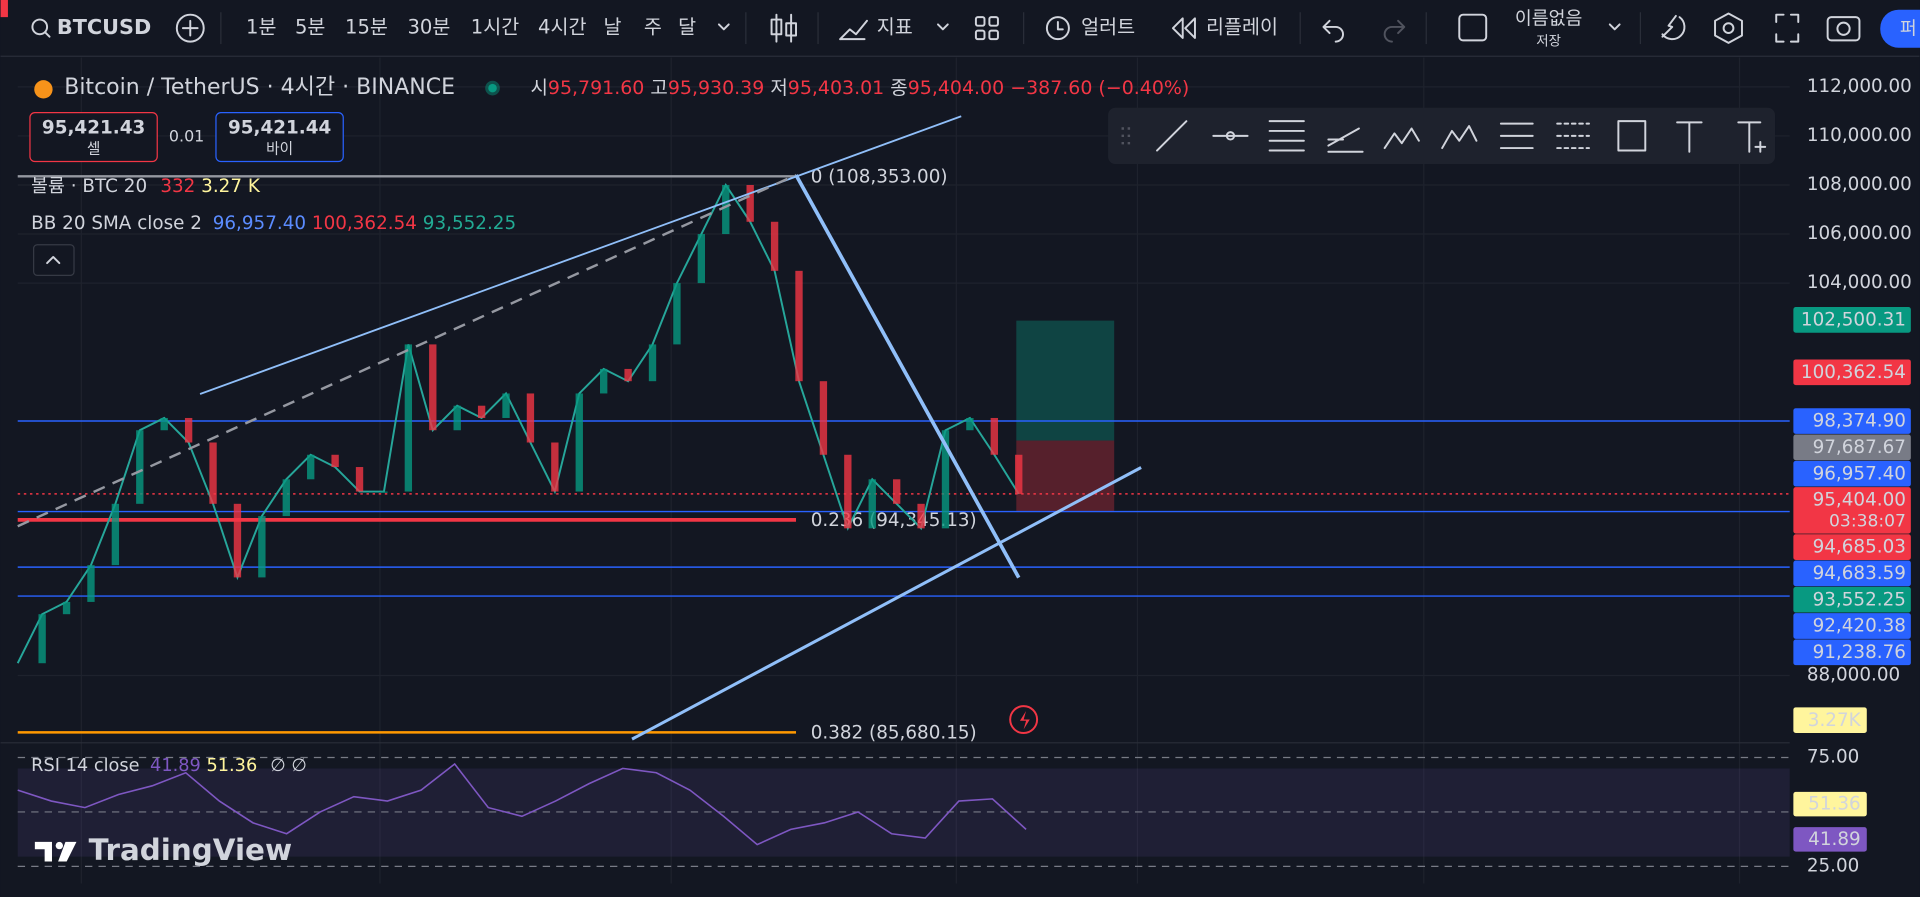 Image resolution: width=1920 pixels, height=897 pixels. Describe the element at coordinates (1728, 28) in the screenshot. I see `settings-icon` at that location.